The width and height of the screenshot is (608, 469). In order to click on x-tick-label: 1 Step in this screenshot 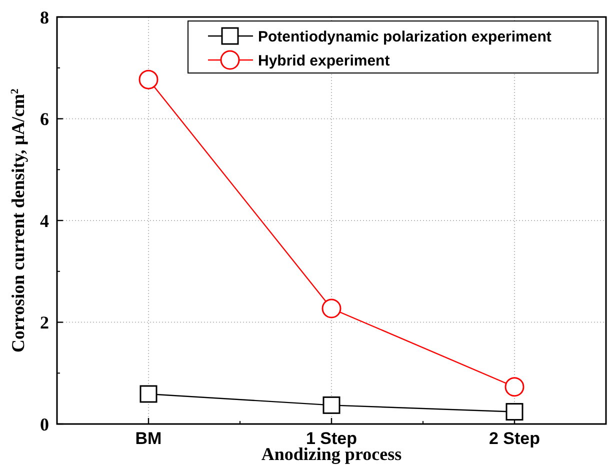, I will do `click(332, 438)`.